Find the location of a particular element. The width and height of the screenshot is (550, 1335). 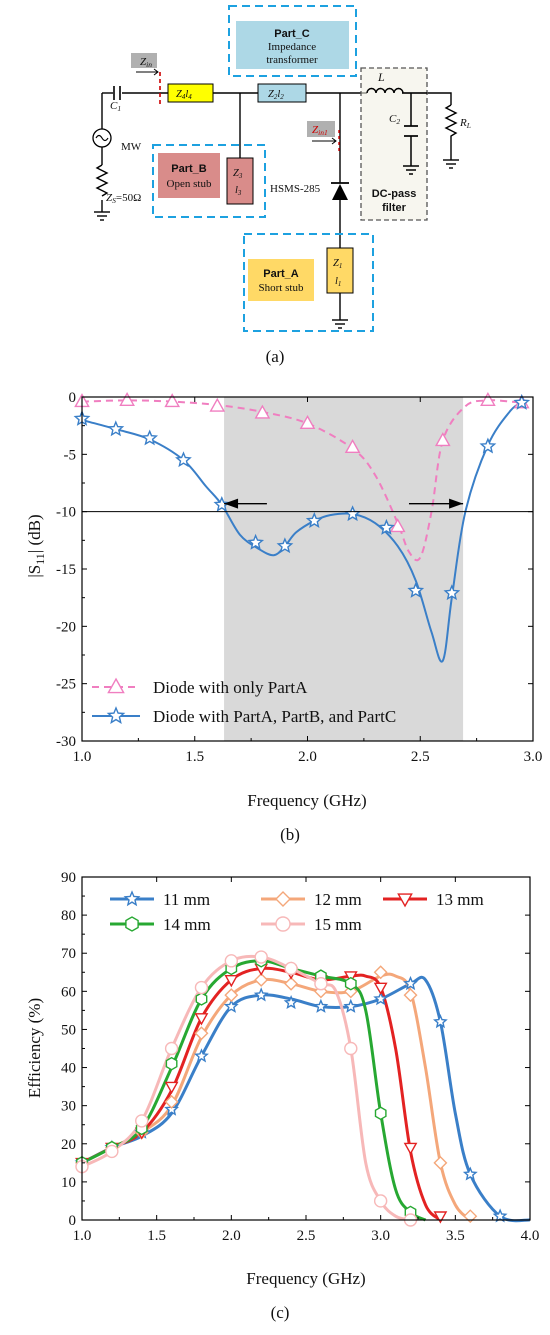

caption-a: (a) is located at coordinates (275, 356).